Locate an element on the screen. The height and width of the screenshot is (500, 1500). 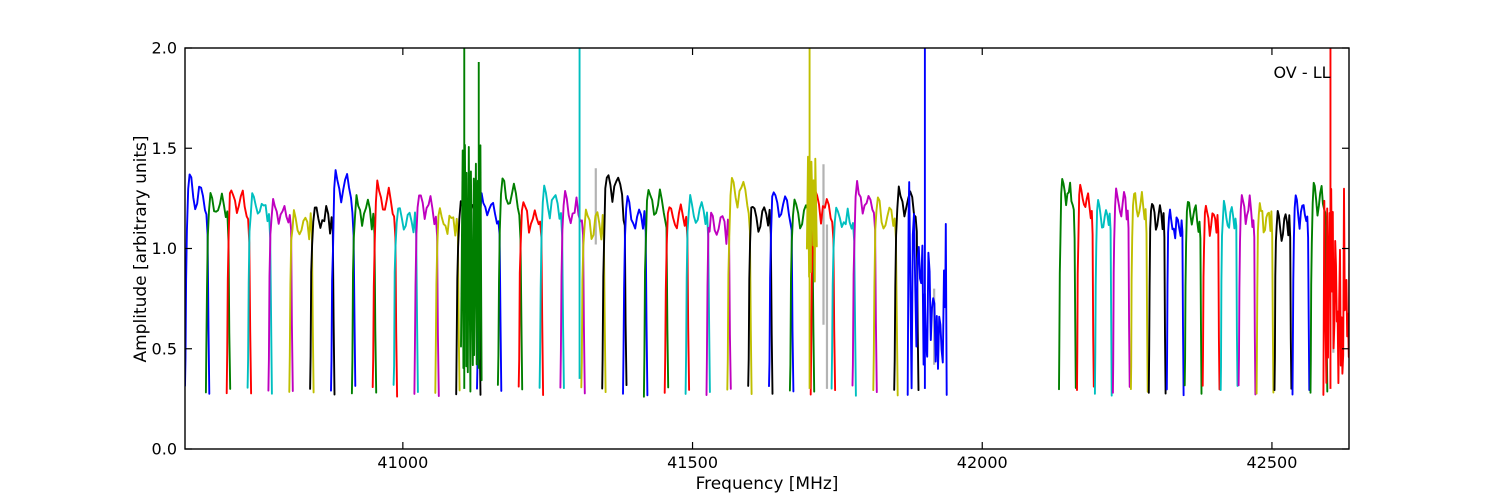
y-axis-label: Amplitude [arbitrary units] is located at coordinates (141, 248).